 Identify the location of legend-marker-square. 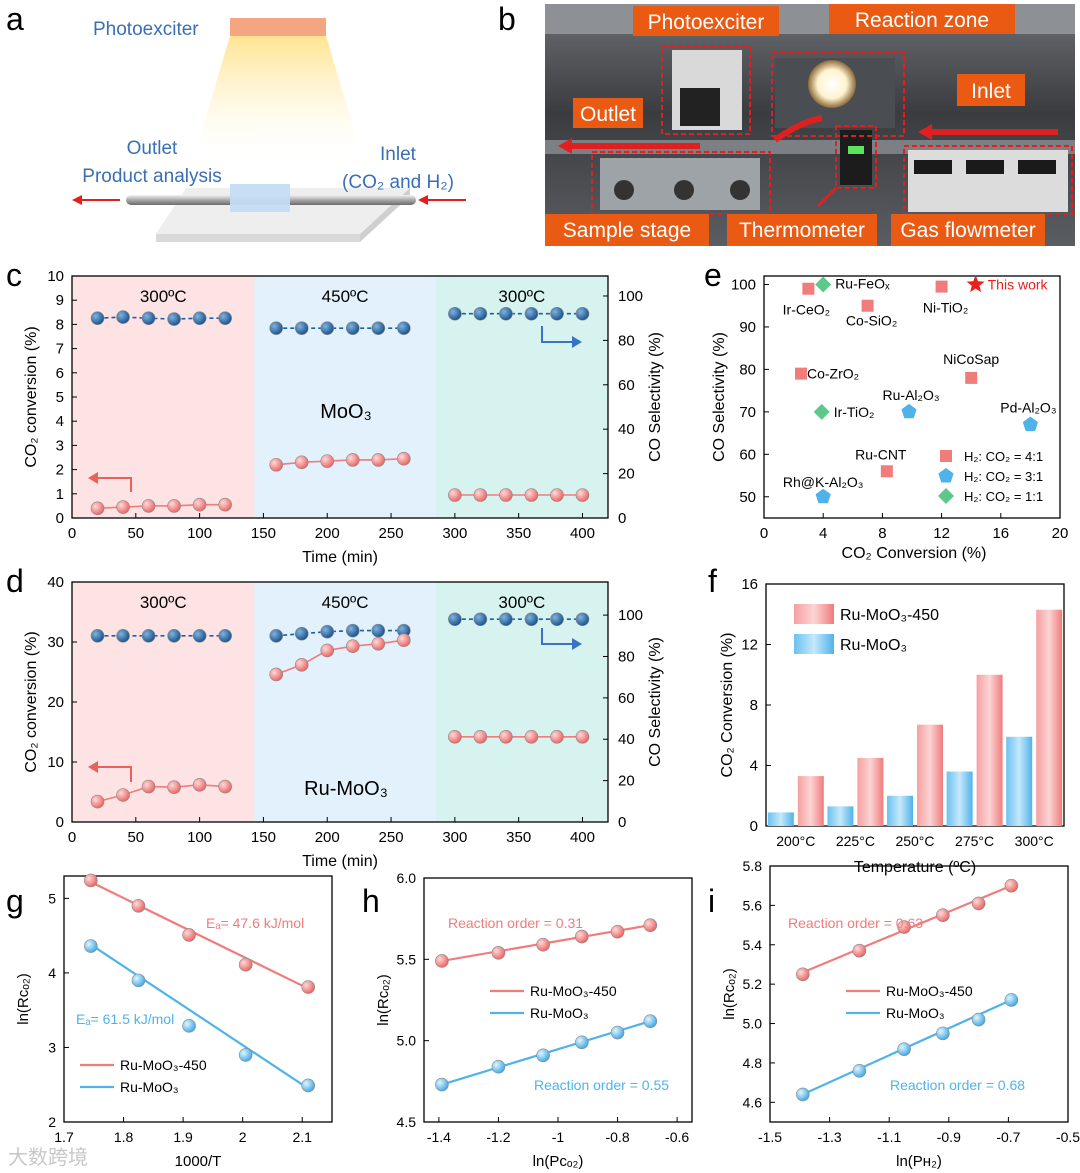
(946, 456).